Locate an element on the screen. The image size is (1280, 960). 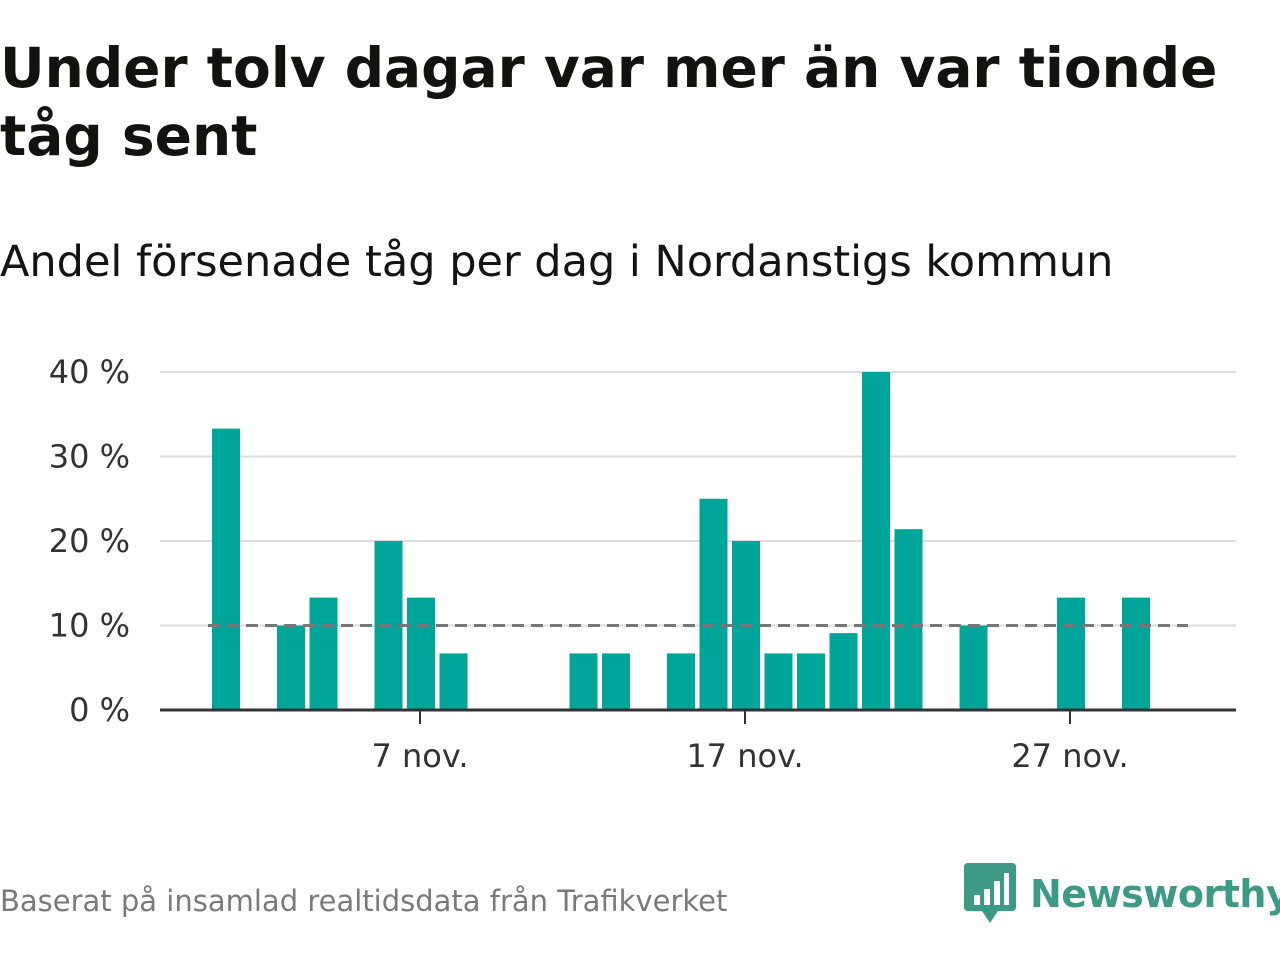
x-tick-label: 17 nov. is located at coordinates (744, 756).